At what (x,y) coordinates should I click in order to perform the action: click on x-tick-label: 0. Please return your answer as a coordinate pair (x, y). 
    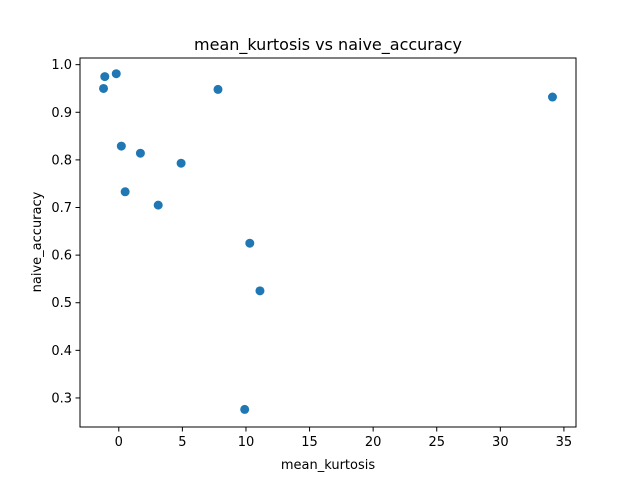
    Looking at the image, I should click on (119, 442).